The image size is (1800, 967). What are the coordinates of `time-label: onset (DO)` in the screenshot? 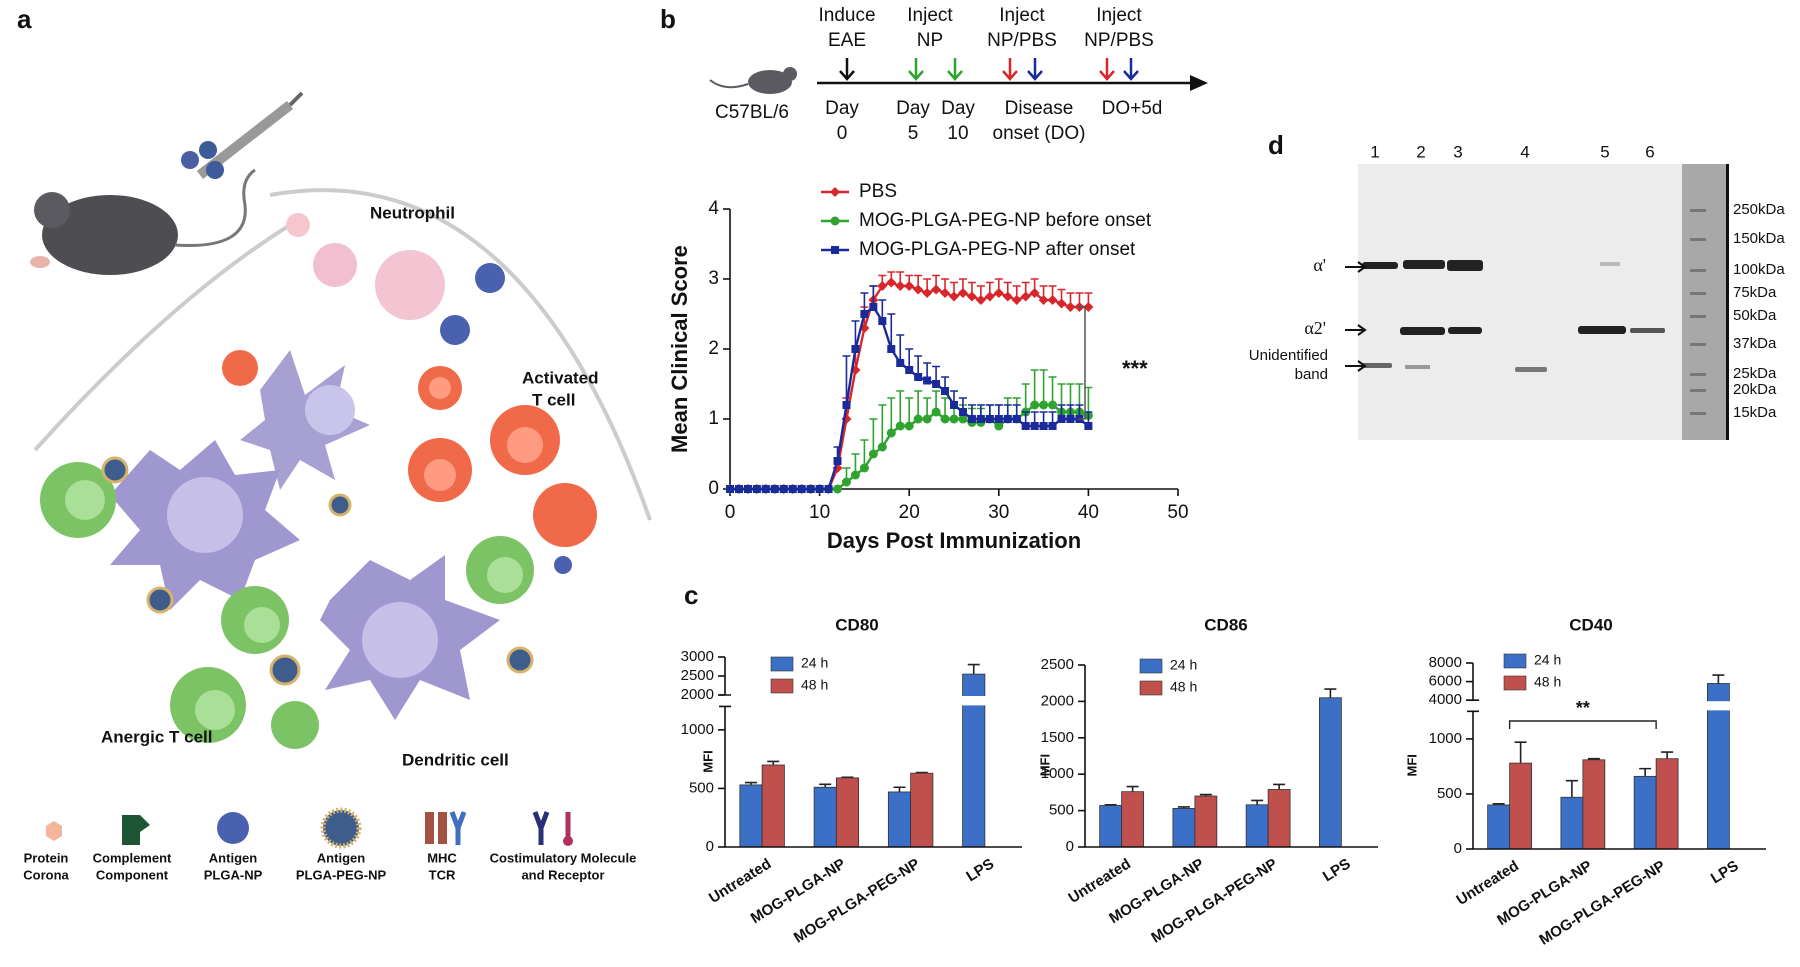 It's located at (1039, 133).